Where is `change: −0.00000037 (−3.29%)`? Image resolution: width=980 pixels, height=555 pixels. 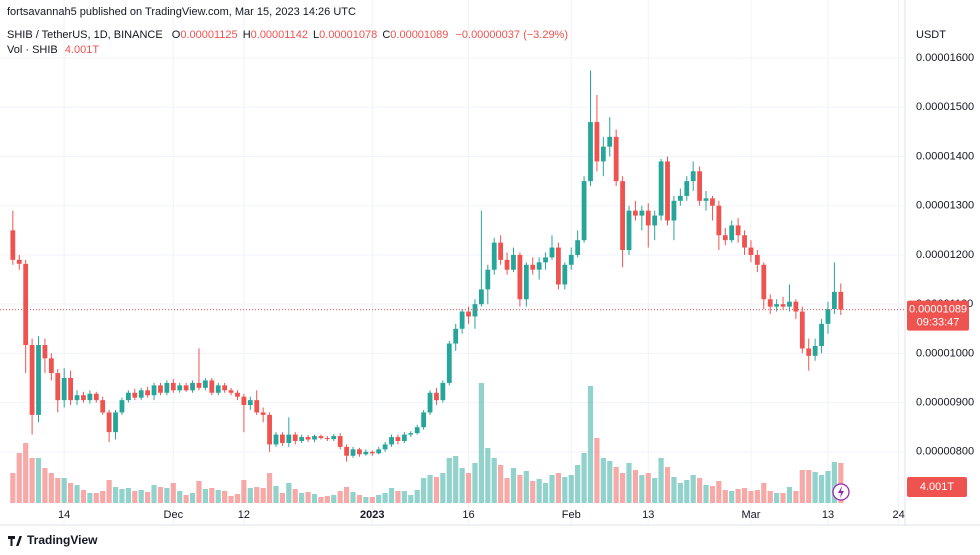
change: −0.00000037 (−3.29%) is located at coordinates (511, 35).